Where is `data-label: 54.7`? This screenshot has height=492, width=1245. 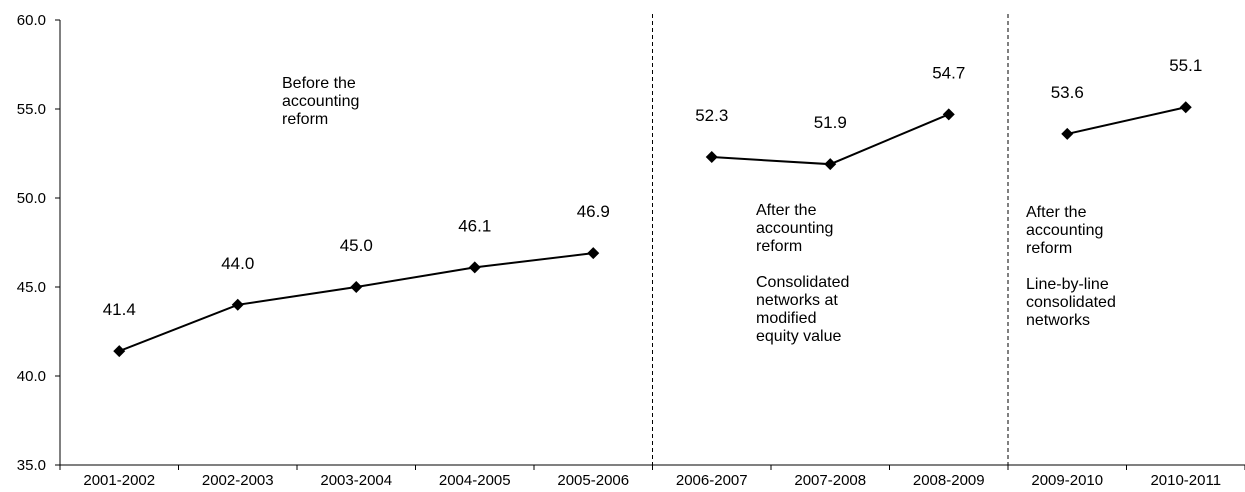 data-label: 54.7 is located at coordinates (948, 72).